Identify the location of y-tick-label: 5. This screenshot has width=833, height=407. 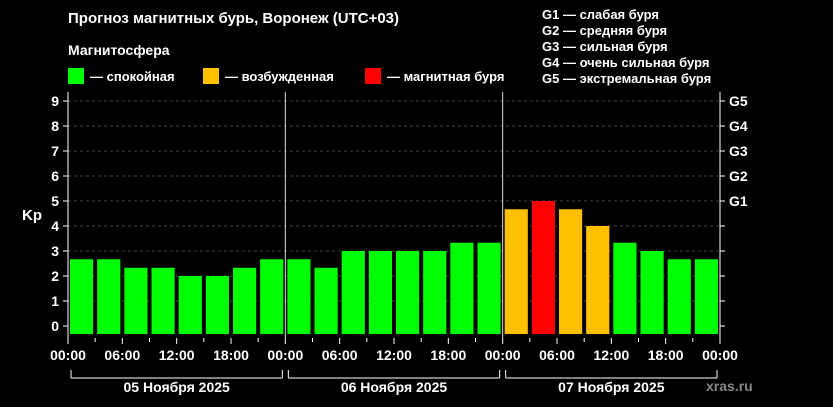
(55, 201).